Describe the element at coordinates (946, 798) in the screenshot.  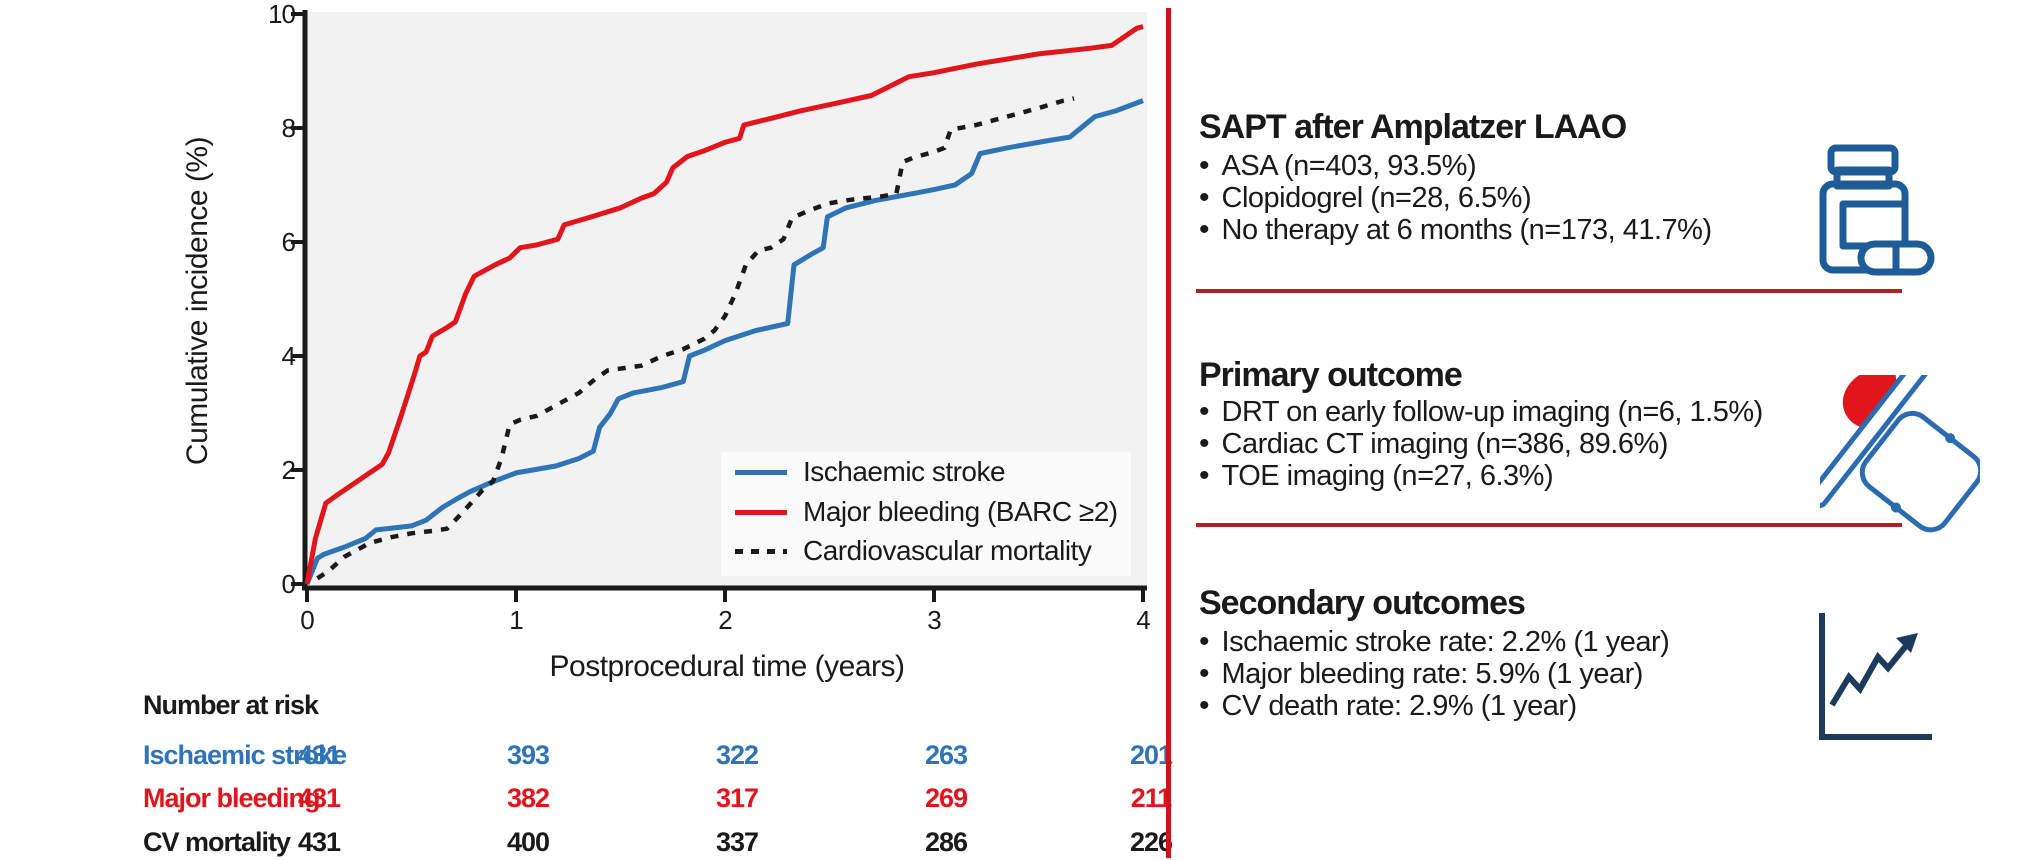
I see `risk-value: 269` at that location.